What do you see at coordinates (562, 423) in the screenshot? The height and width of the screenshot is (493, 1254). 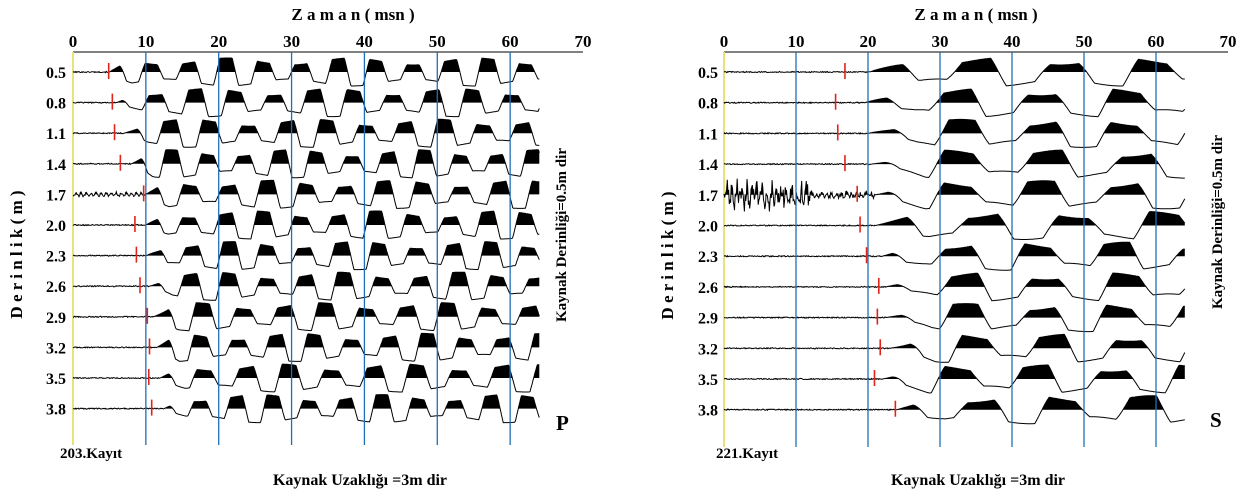 I see `wave-type-label: P` at bounding box center [562, 423].